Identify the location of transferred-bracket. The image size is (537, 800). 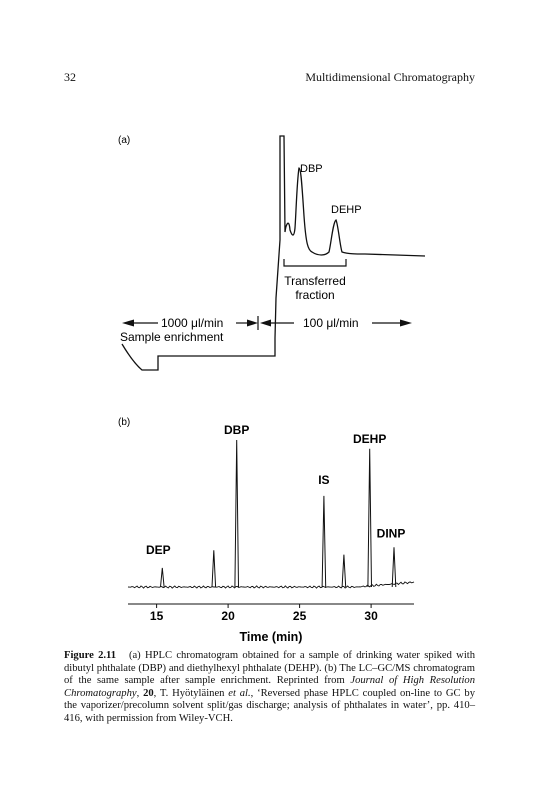
(315, 263).